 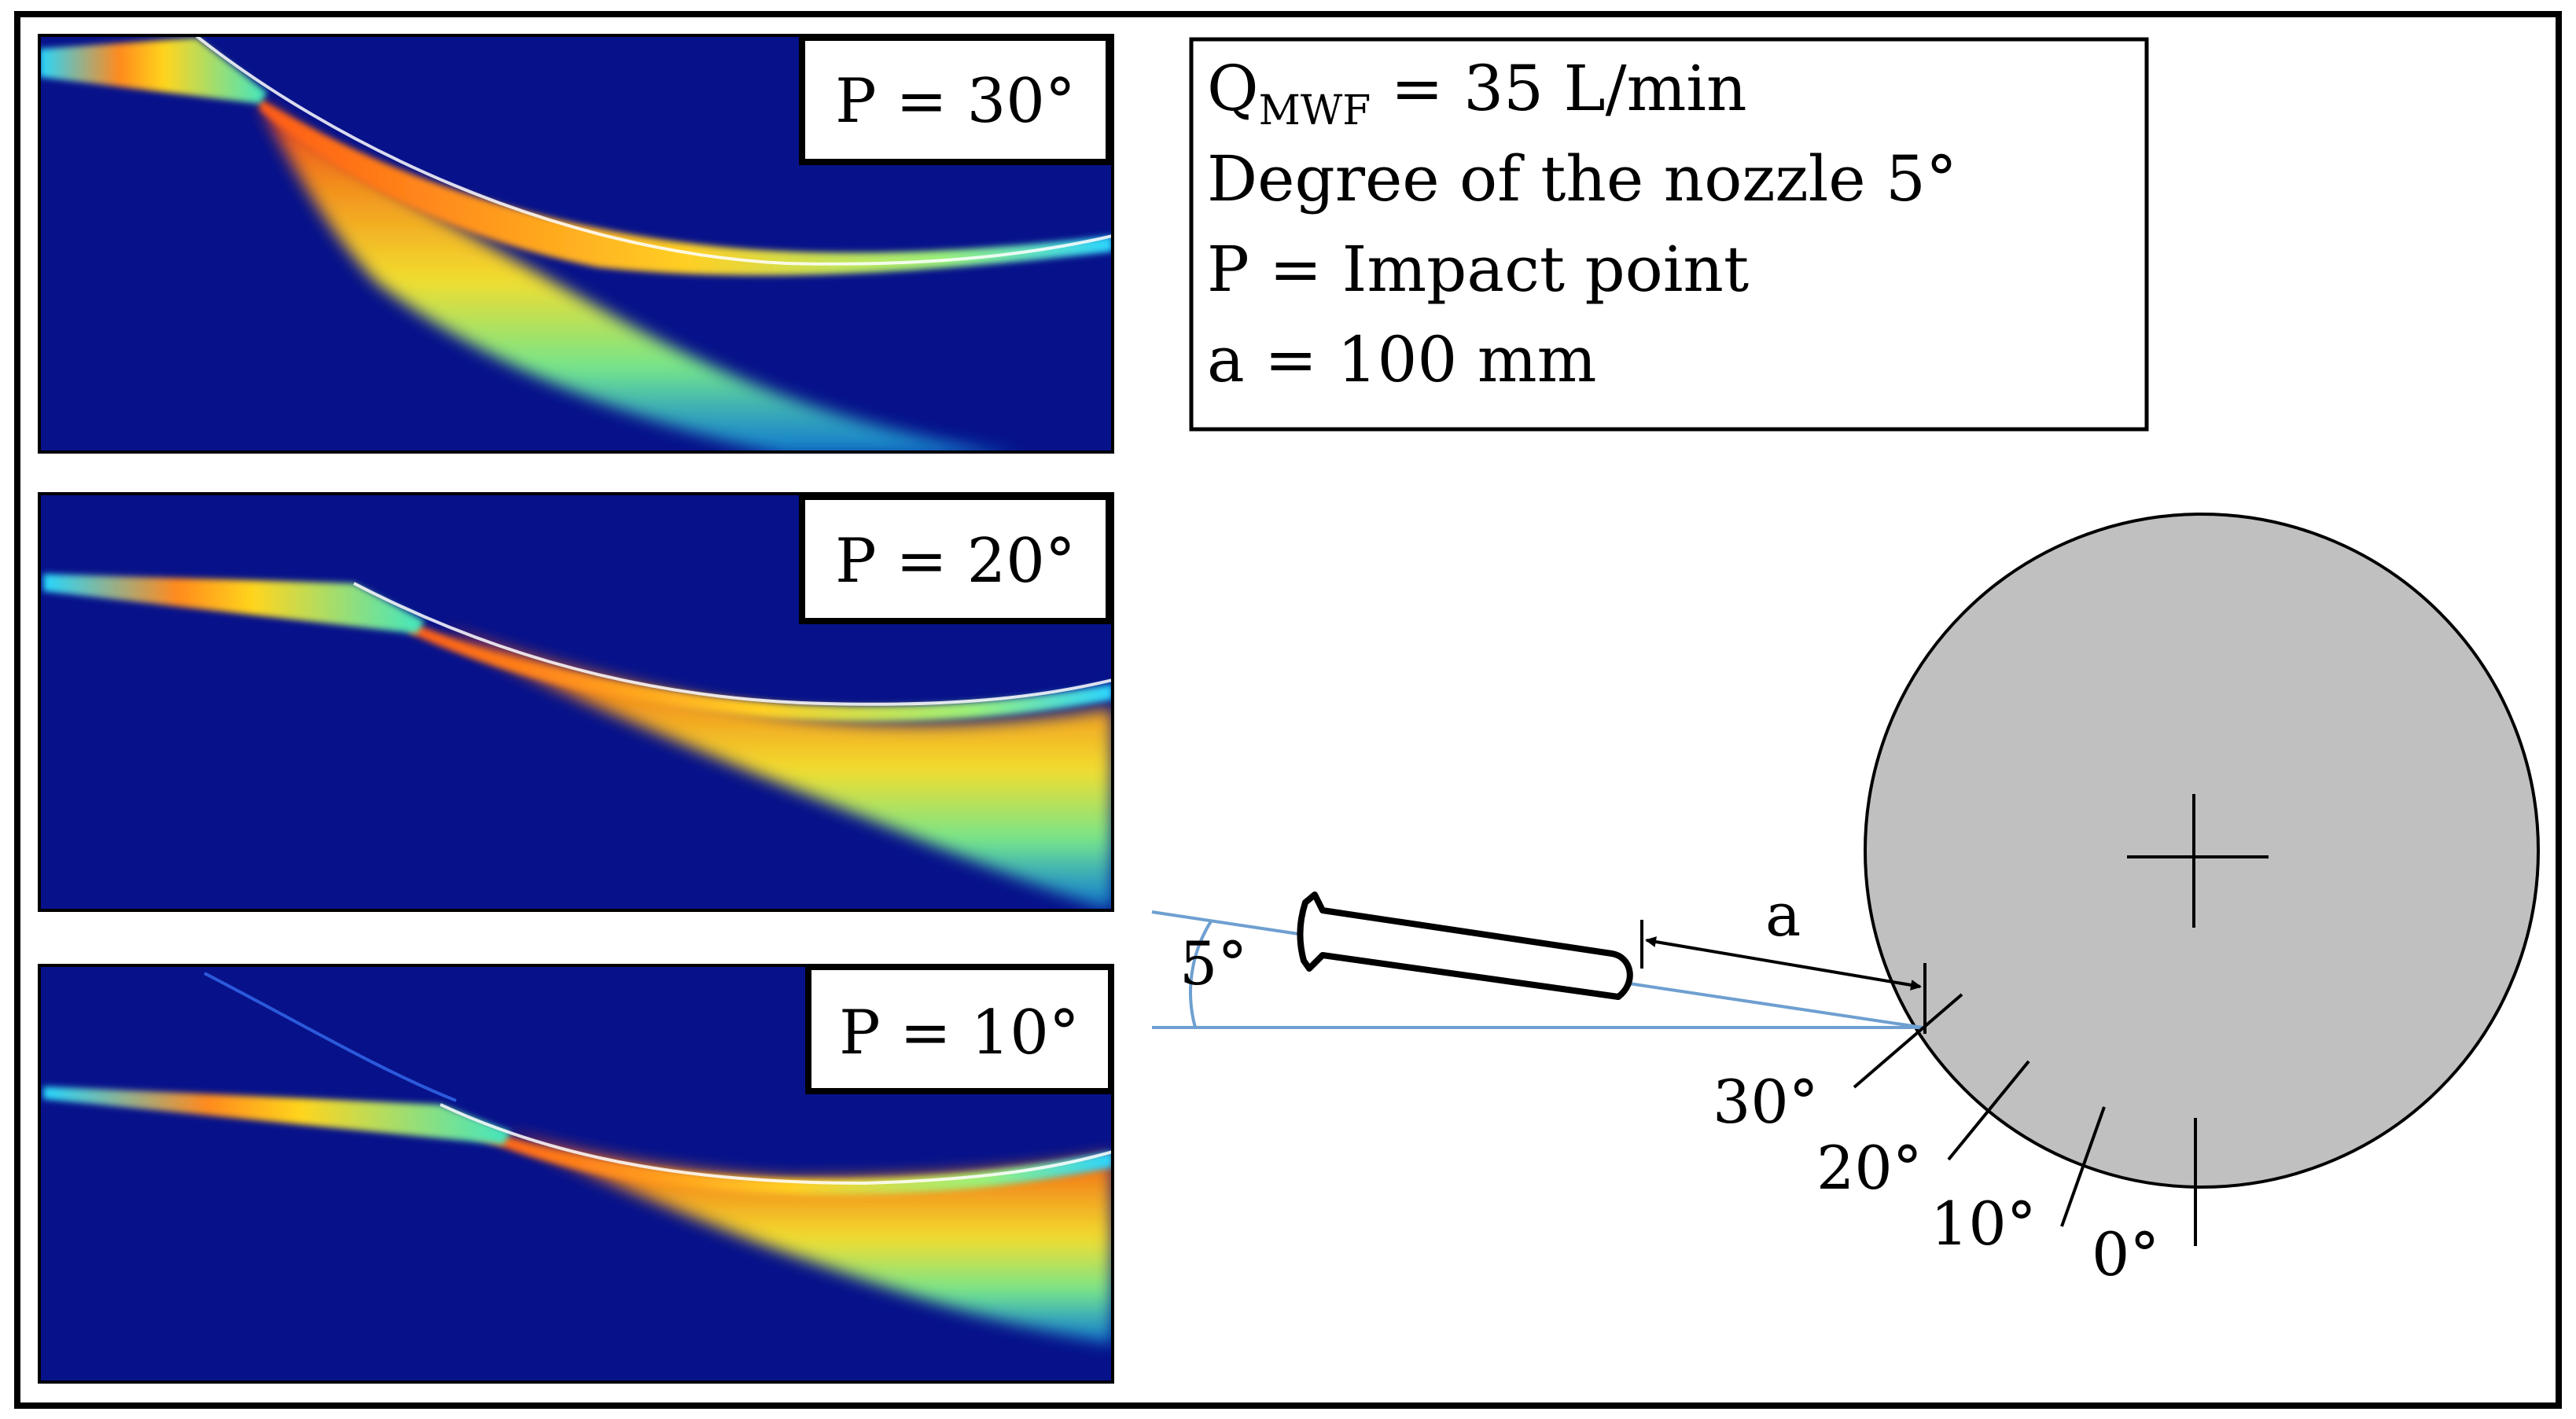 What do you see at coordinates (1201, 974) in the screenshot?
I see `angle-arc` at bounding box center [1201, 974].